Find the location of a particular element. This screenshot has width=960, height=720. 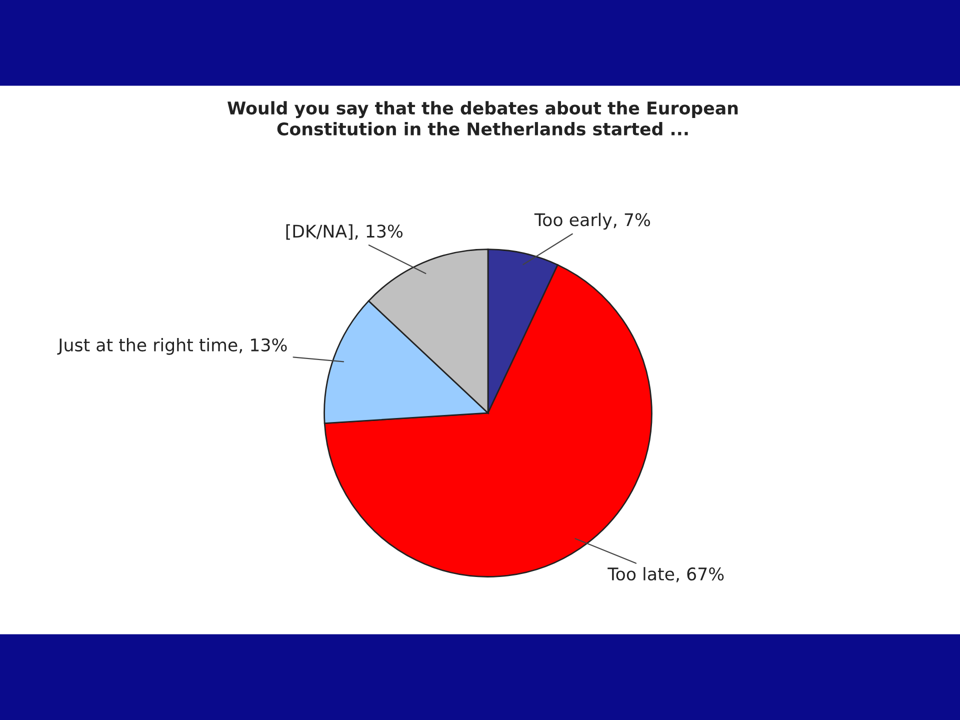

slice-label: [DK/NA], 13% is located at coordinates (344, 232).